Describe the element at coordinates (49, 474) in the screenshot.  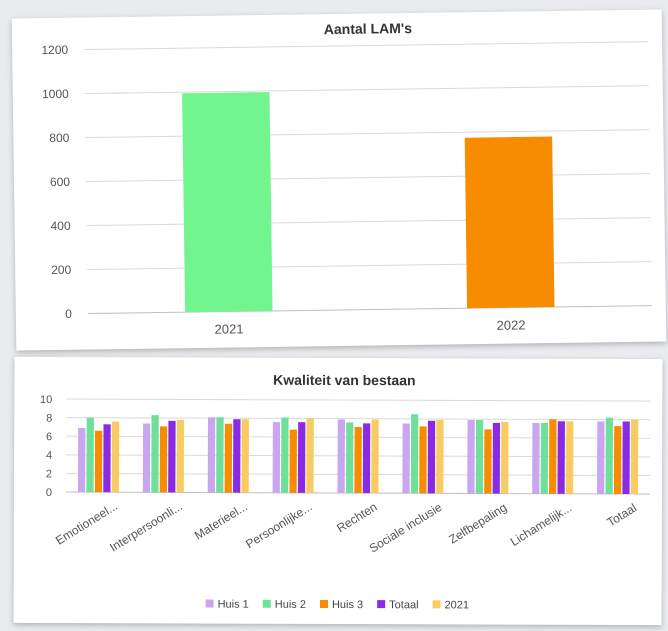
I see `y-tick-label: 2` at that location.